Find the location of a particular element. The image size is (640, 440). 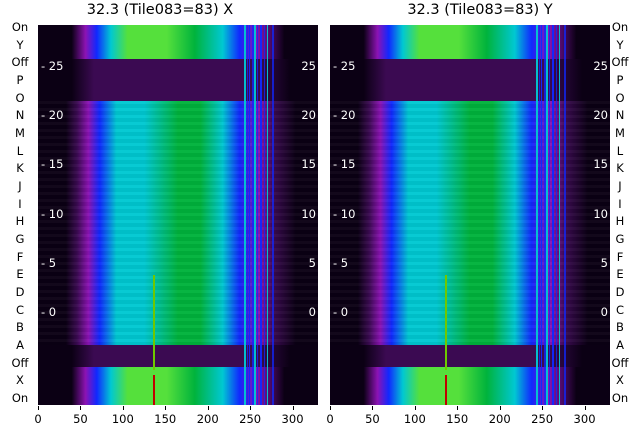

xtick-label-50: 50 is located at coordinates (80, 419).